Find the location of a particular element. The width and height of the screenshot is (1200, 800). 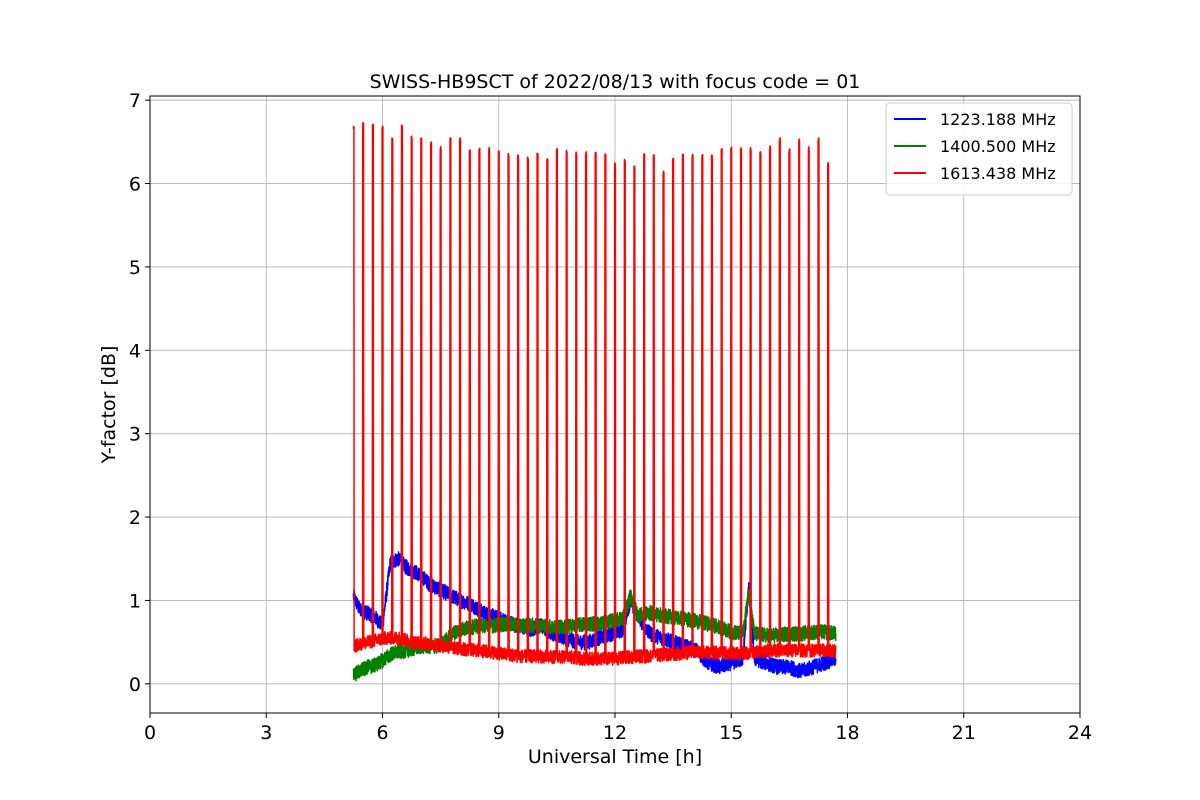

x-axis-label: Universal Time [h] is located at coordinates (615, 757).